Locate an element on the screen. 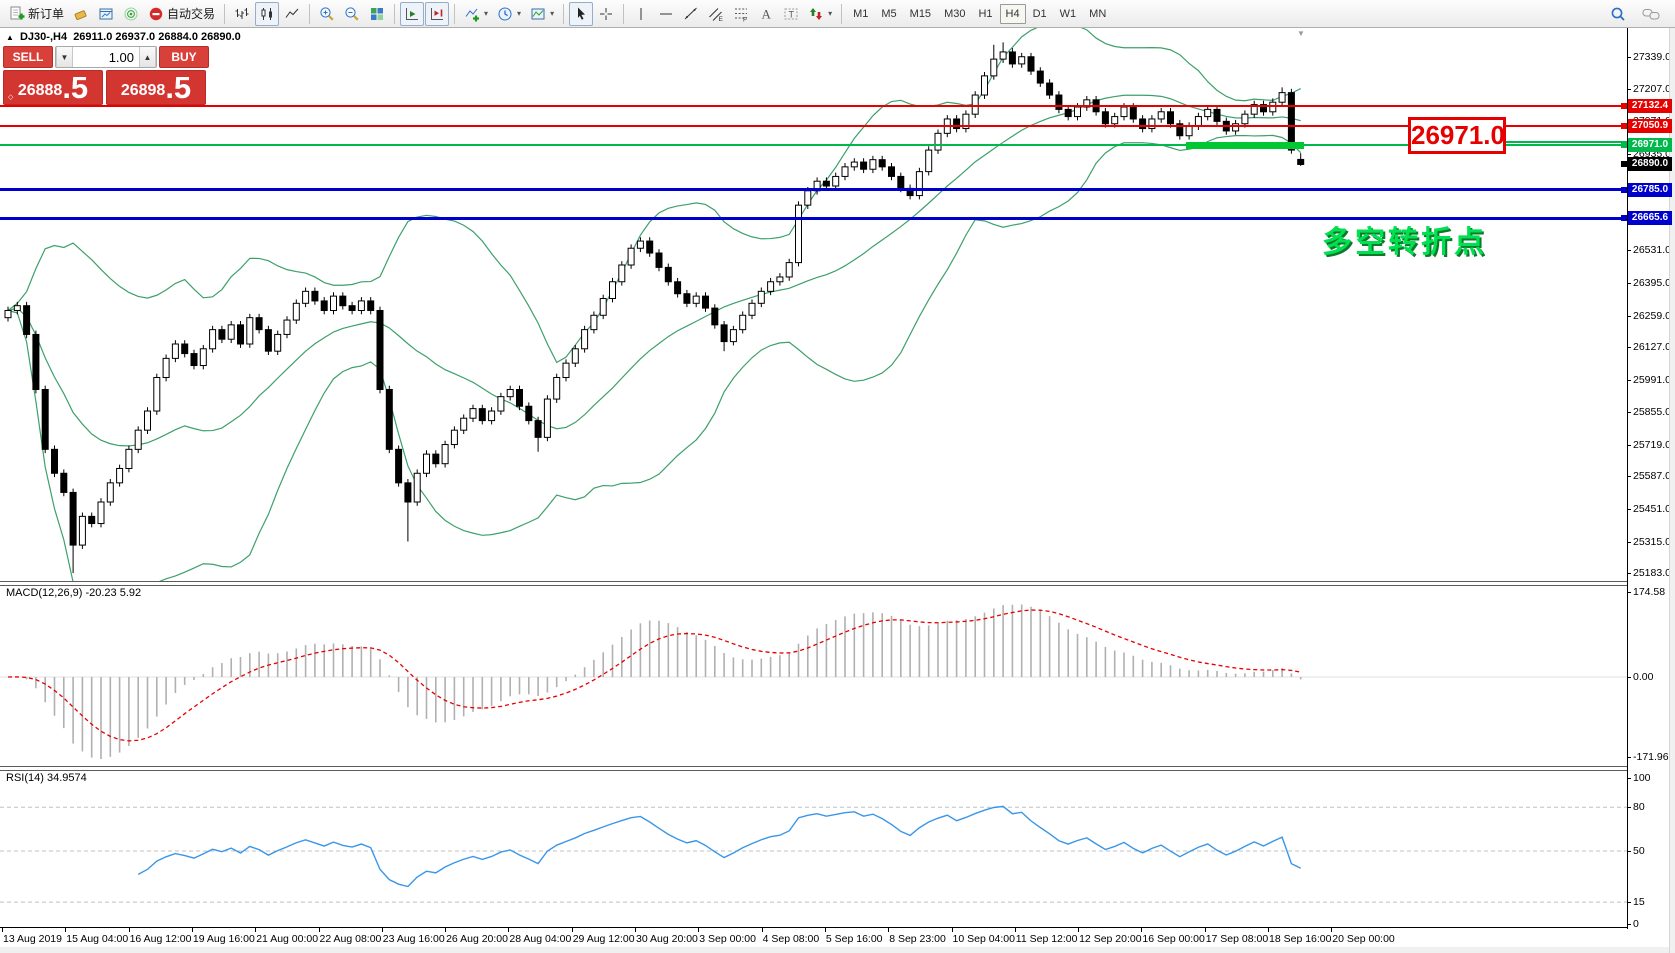 This screenshot has height=953, width=1675. periods-dropdown-button: ▾ is located at coordinates (509, 14).